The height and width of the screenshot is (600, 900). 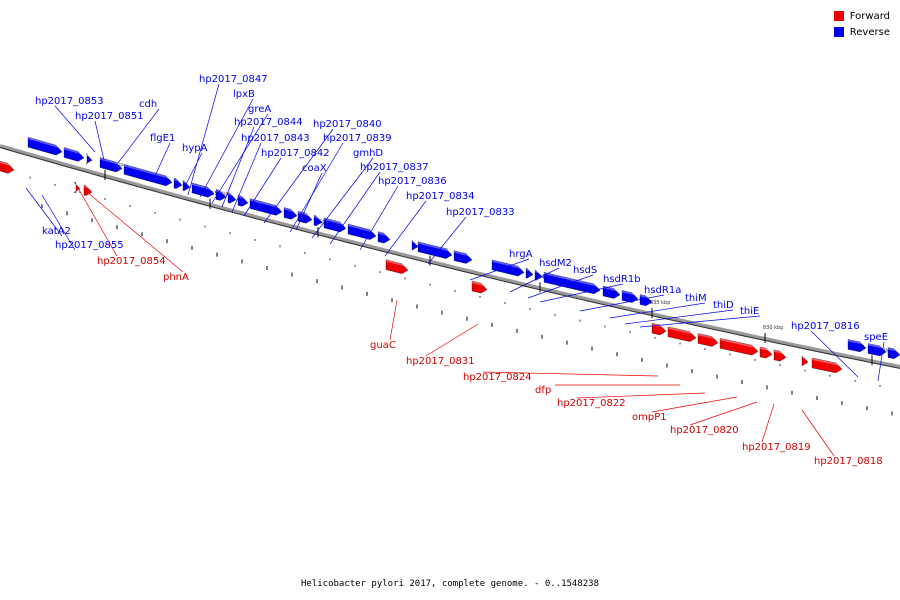 What do you see at coordinates (682, 330) in the screenshot?
I see `forward-gene-6-shine` at bounding box center [682, 330].